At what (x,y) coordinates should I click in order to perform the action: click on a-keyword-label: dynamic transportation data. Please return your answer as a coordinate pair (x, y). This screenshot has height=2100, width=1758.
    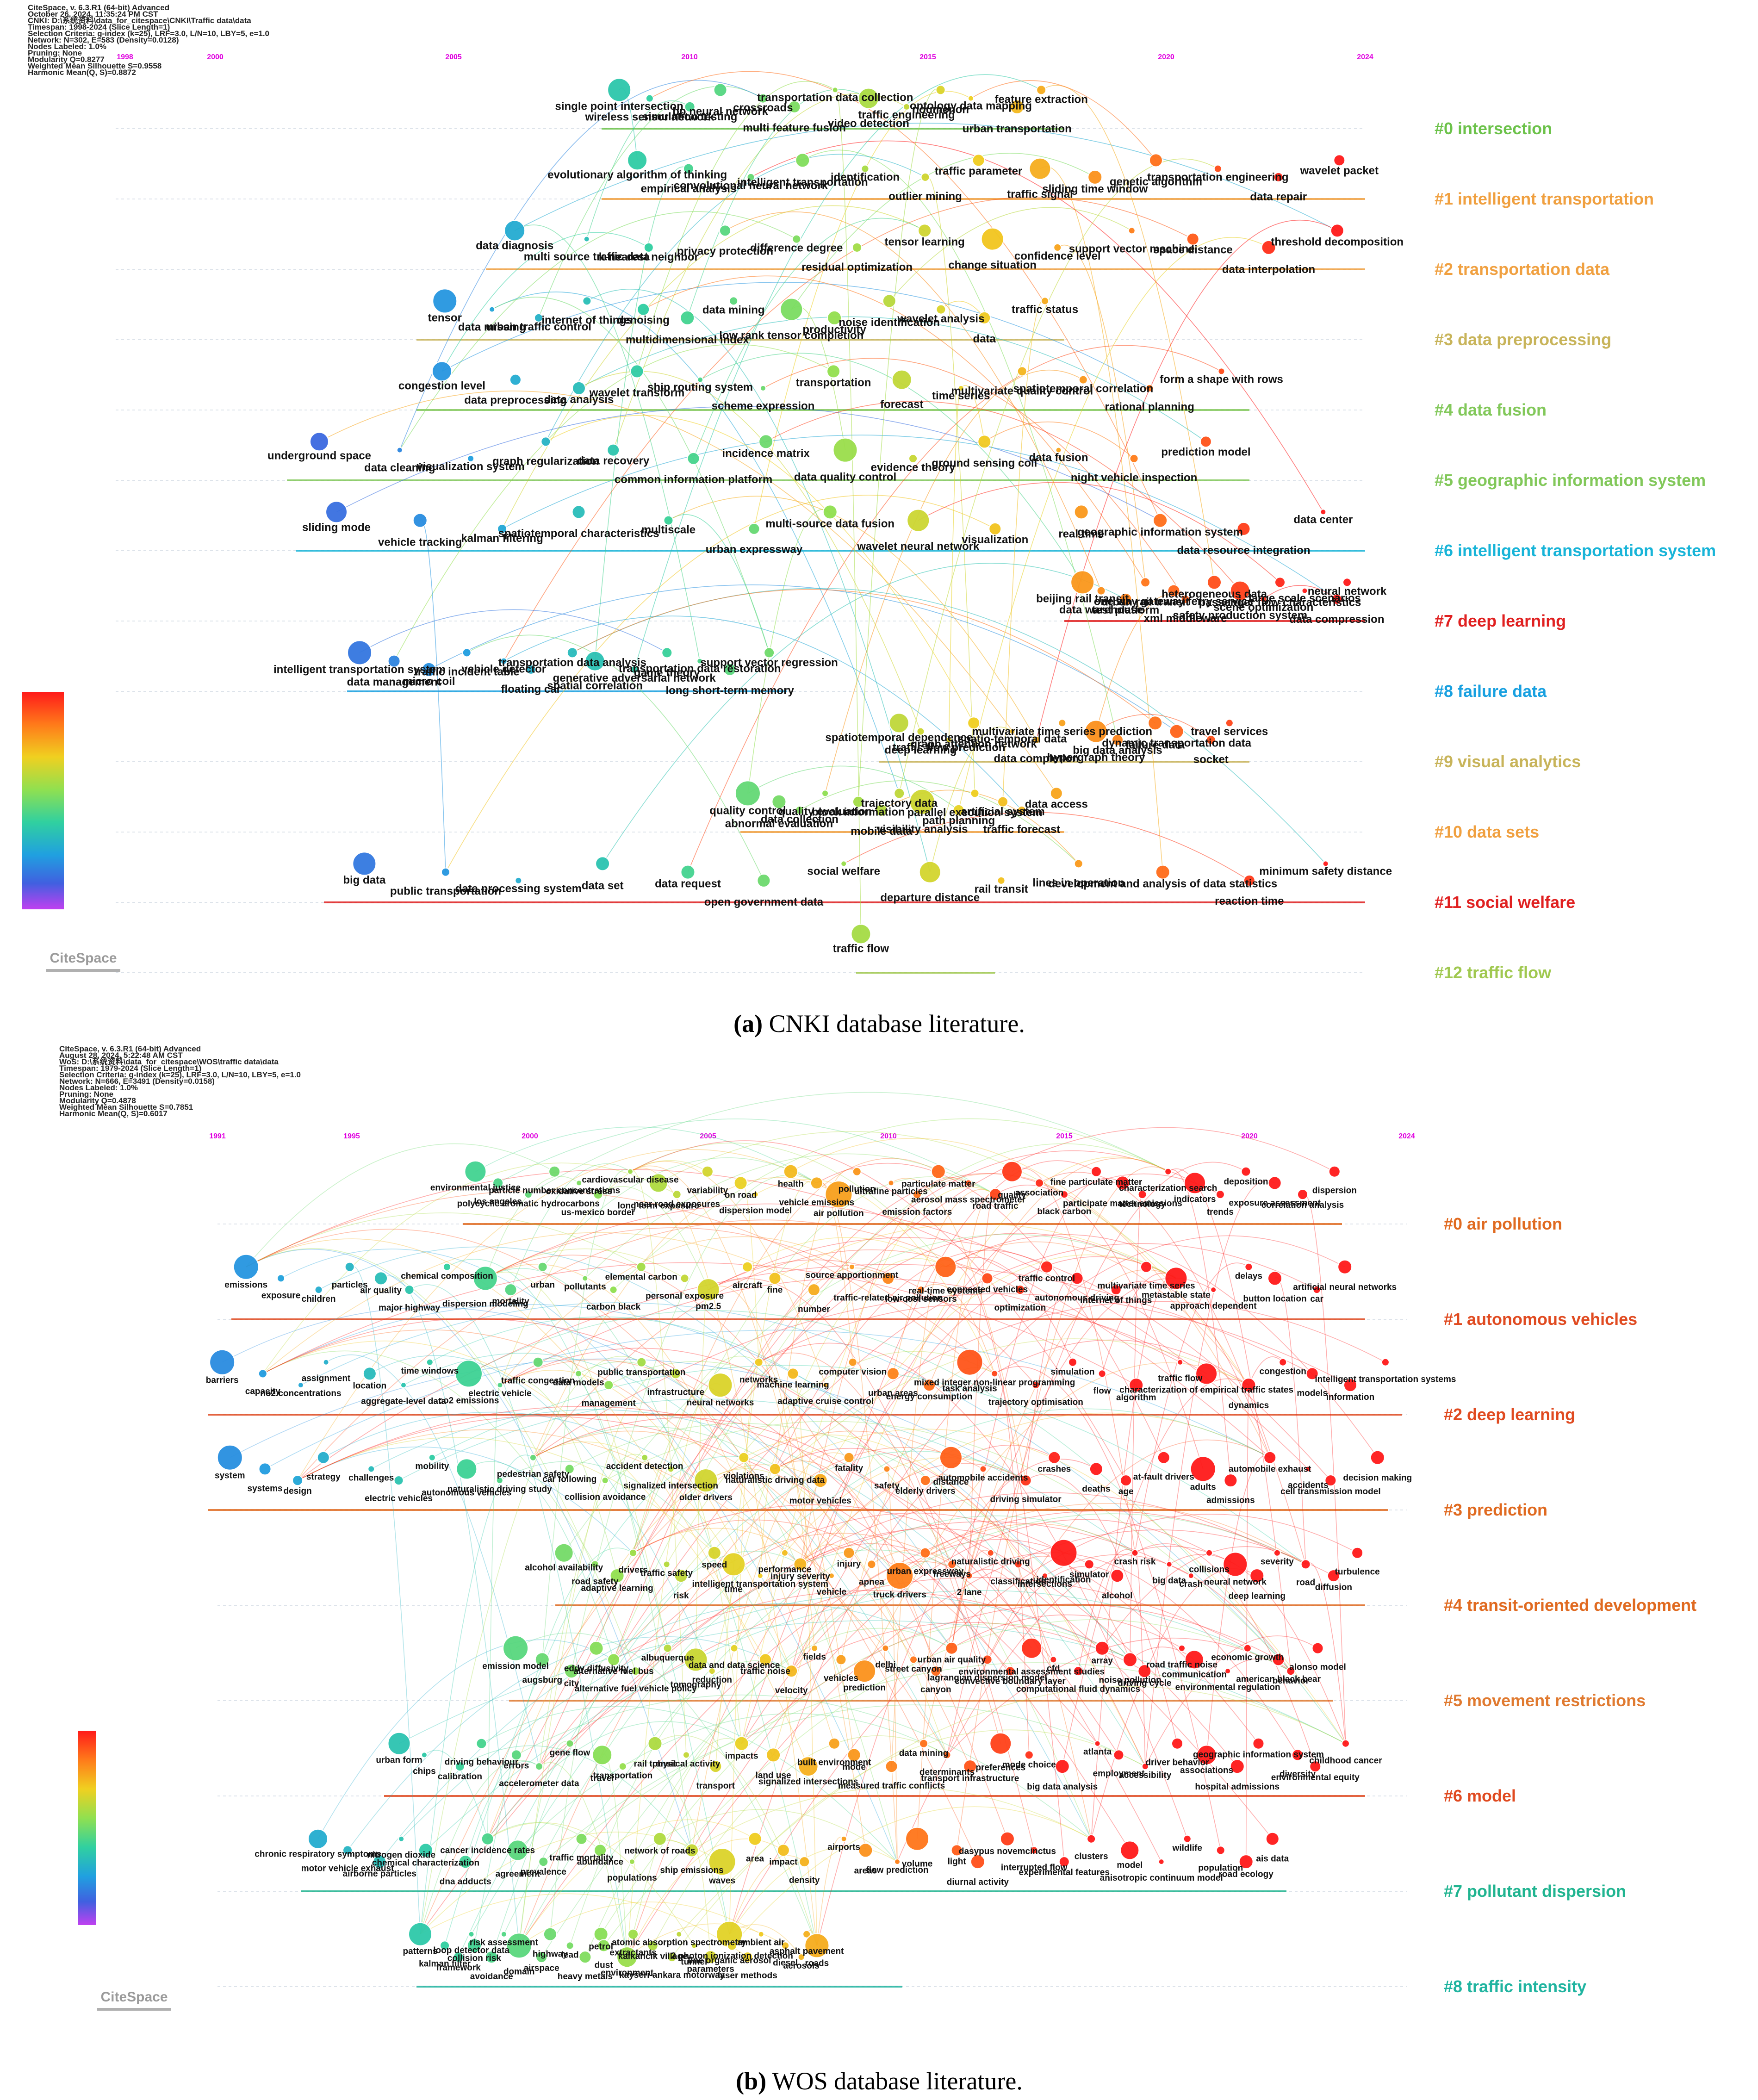
    Looking at the image, I should click on (1177, 743).